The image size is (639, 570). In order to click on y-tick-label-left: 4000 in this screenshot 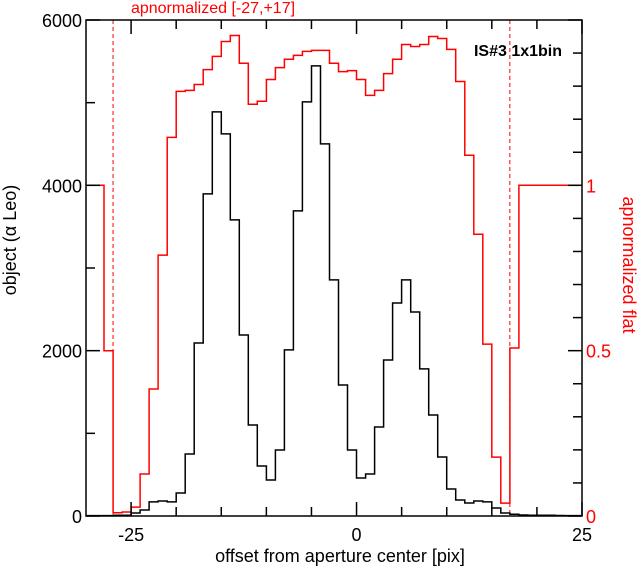, I will do `click(62, 186)`.